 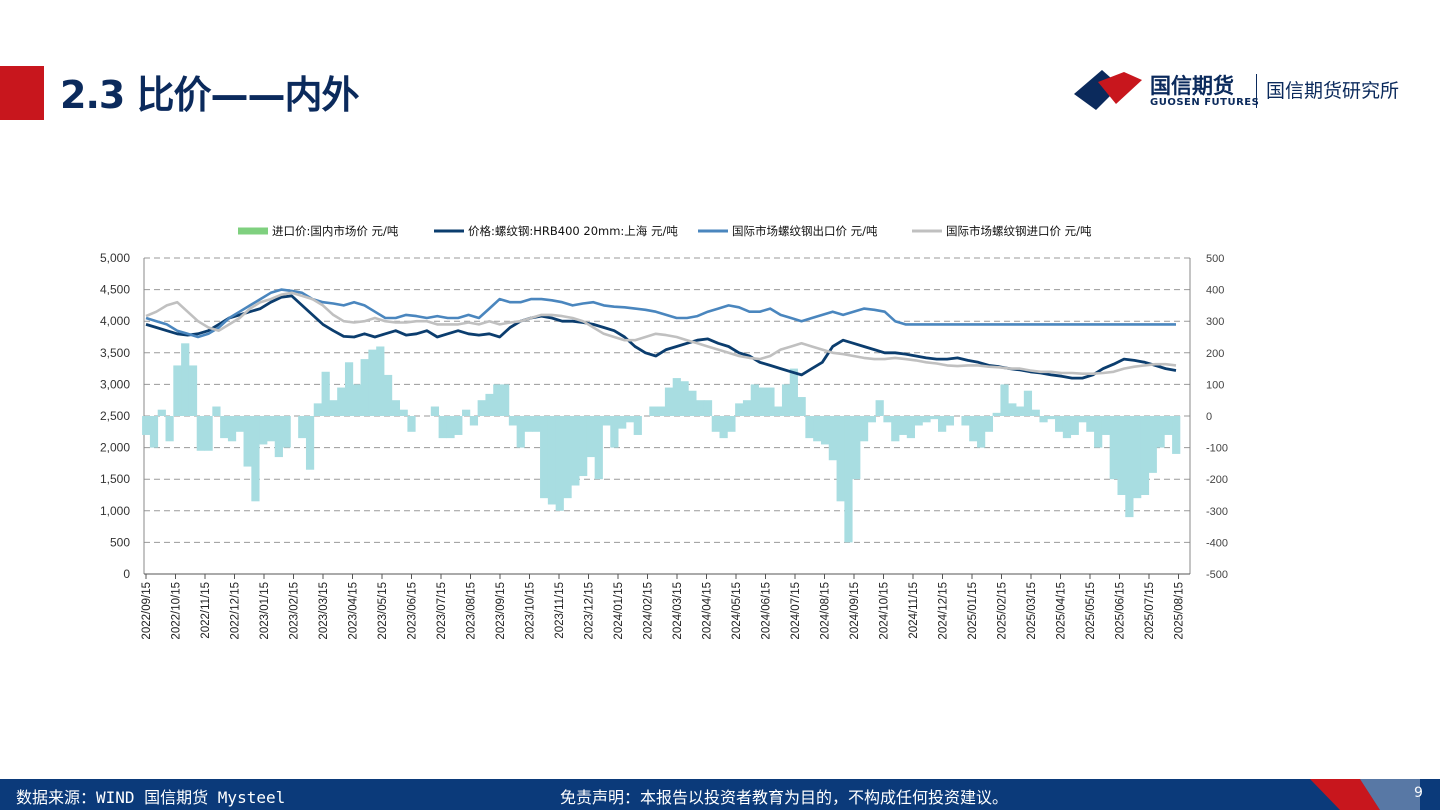 I want to click on series-2-line, so click(x=661, y=337).